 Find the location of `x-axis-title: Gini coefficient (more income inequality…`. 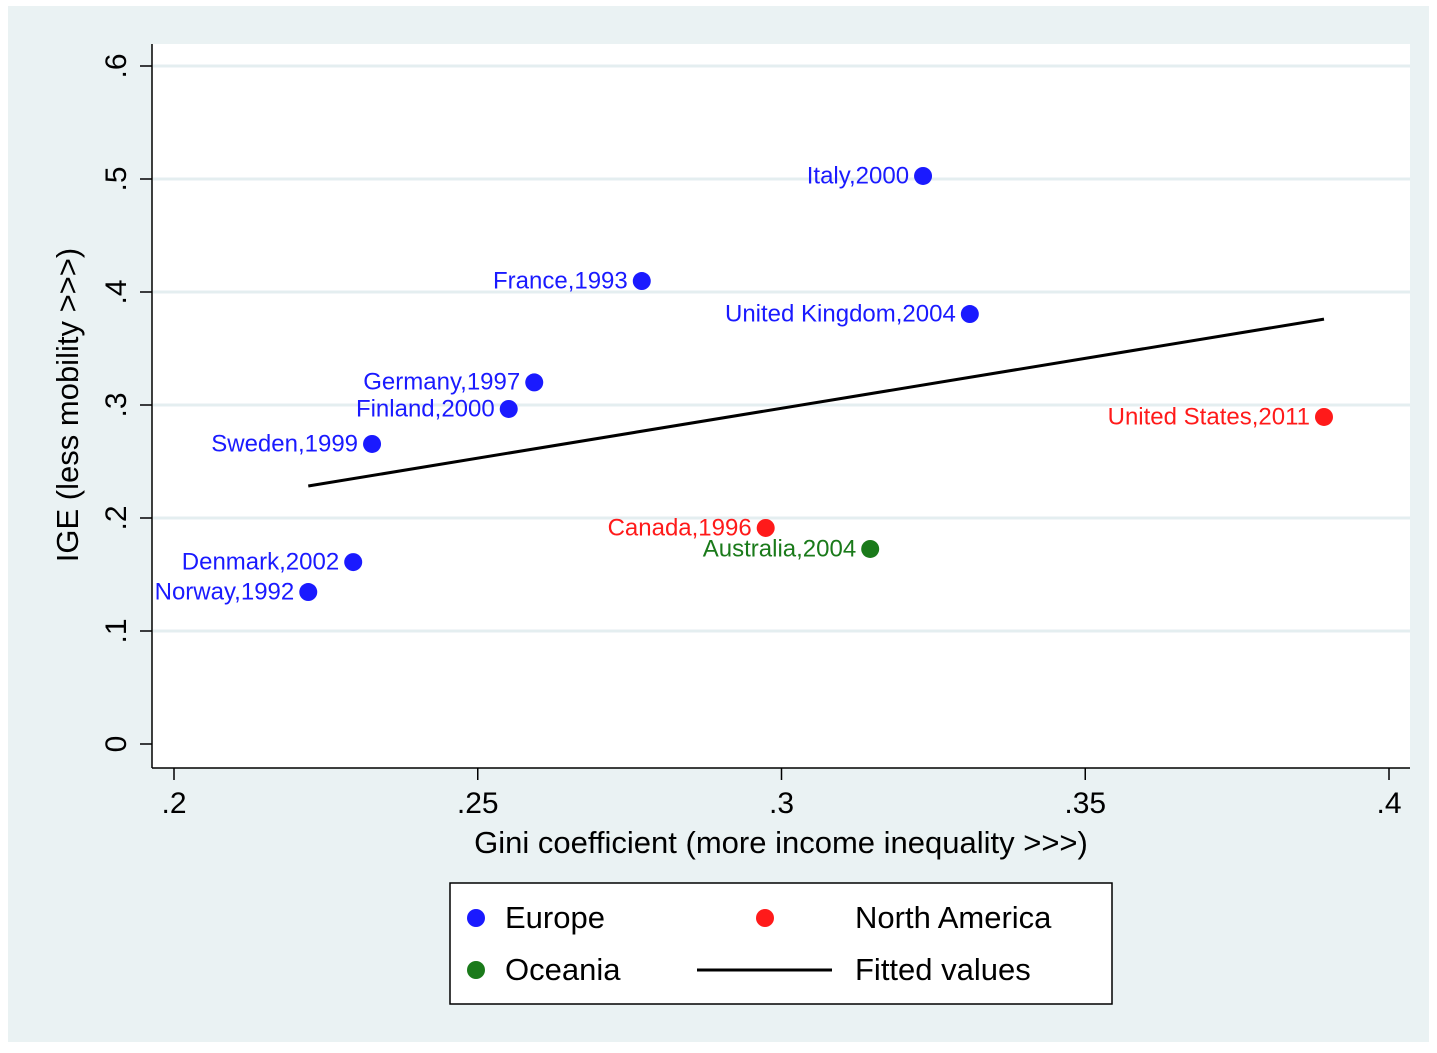

x-axis-title: Gini coefficient (more income inequality… is located at coordinates (781, 842).